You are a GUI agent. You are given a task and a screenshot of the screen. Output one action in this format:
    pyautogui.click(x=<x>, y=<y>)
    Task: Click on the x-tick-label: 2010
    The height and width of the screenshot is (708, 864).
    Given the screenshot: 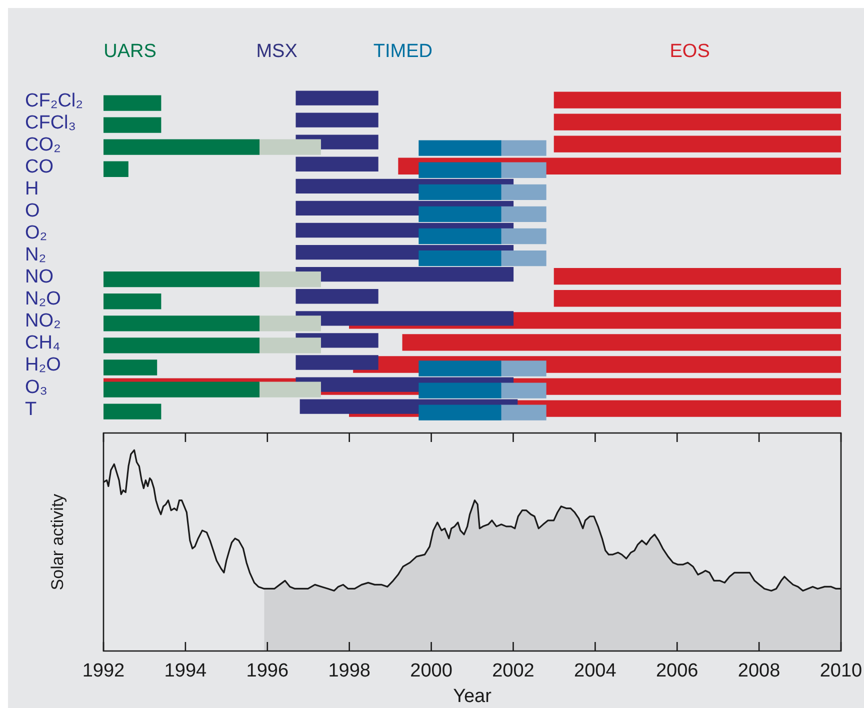 What is the action you would take?
    pyautogui.click(x=841, y=671)
    